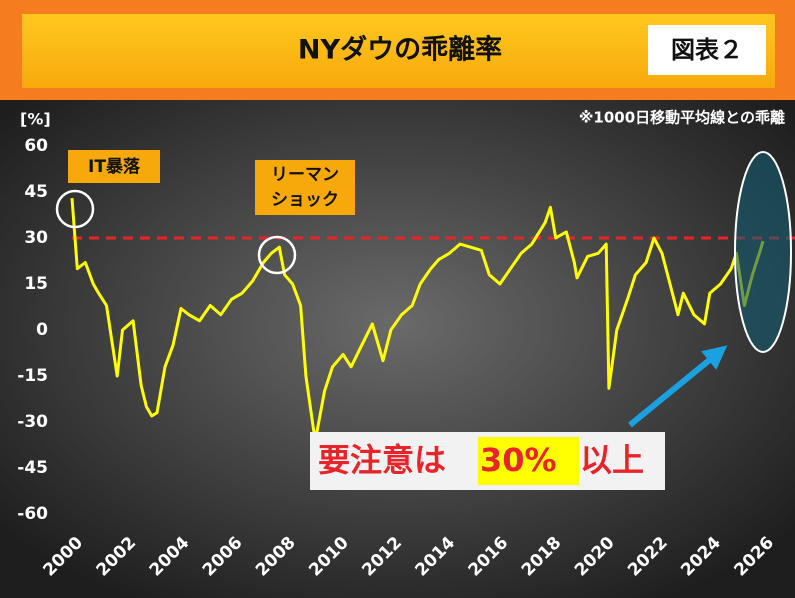 This screenshot has height=598, width=795. What do you see at coordinates (305, 175) in the screenshot?
I see `annotation: リーマン` at bounding box center [305, 175].